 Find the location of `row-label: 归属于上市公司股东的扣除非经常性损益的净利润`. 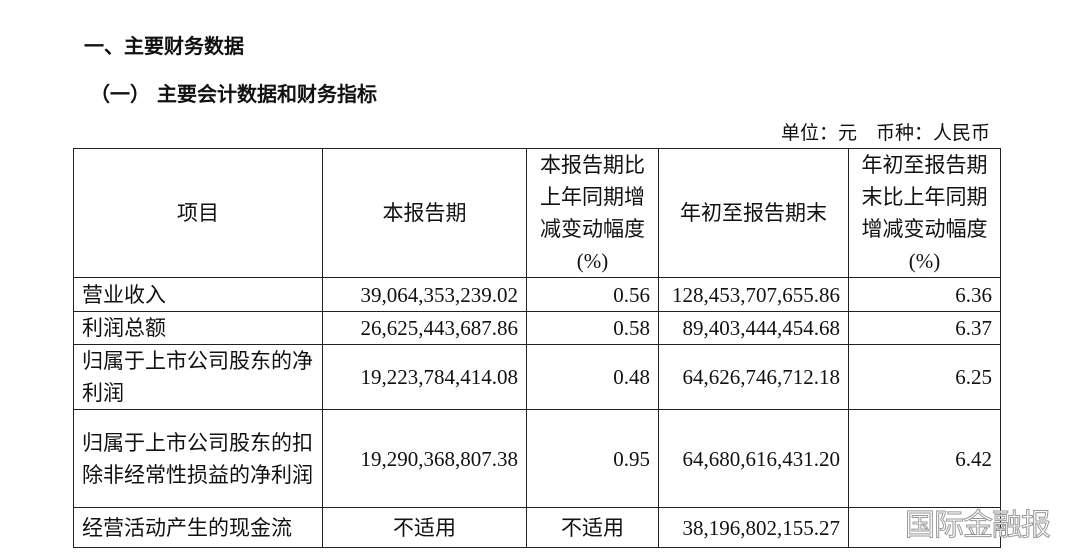

row-label: 归属于上市公司股东的扣除非经常性损益的净利润 is located at coordinates (198, 458).